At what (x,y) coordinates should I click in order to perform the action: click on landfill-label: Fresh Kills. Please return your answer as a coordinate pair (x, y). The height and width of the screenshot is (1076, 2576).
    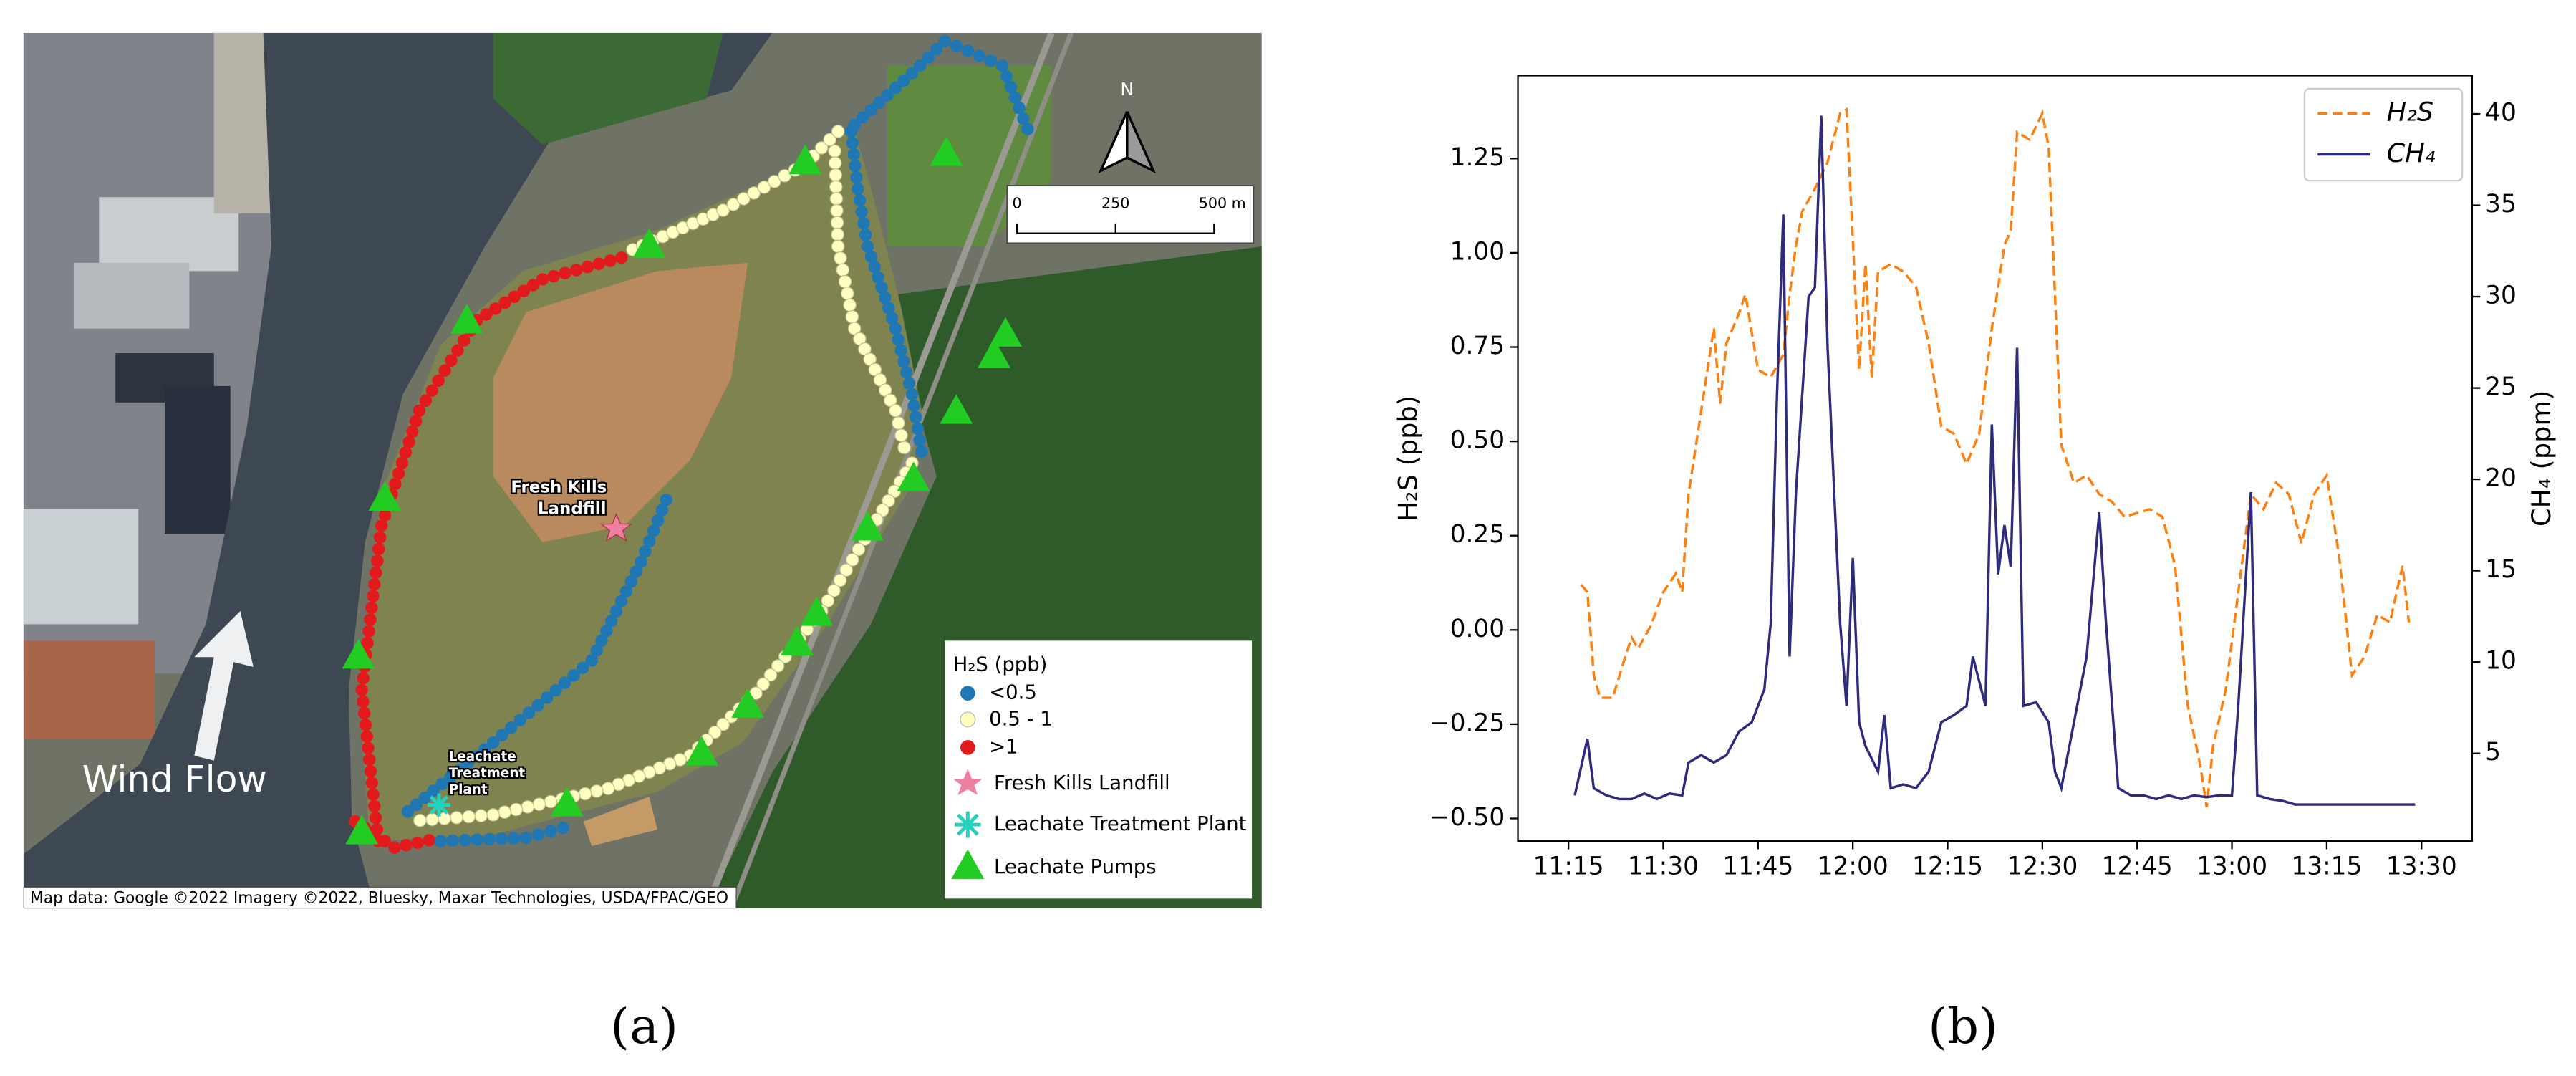
    Looking at the image, I should click on (559, 488).